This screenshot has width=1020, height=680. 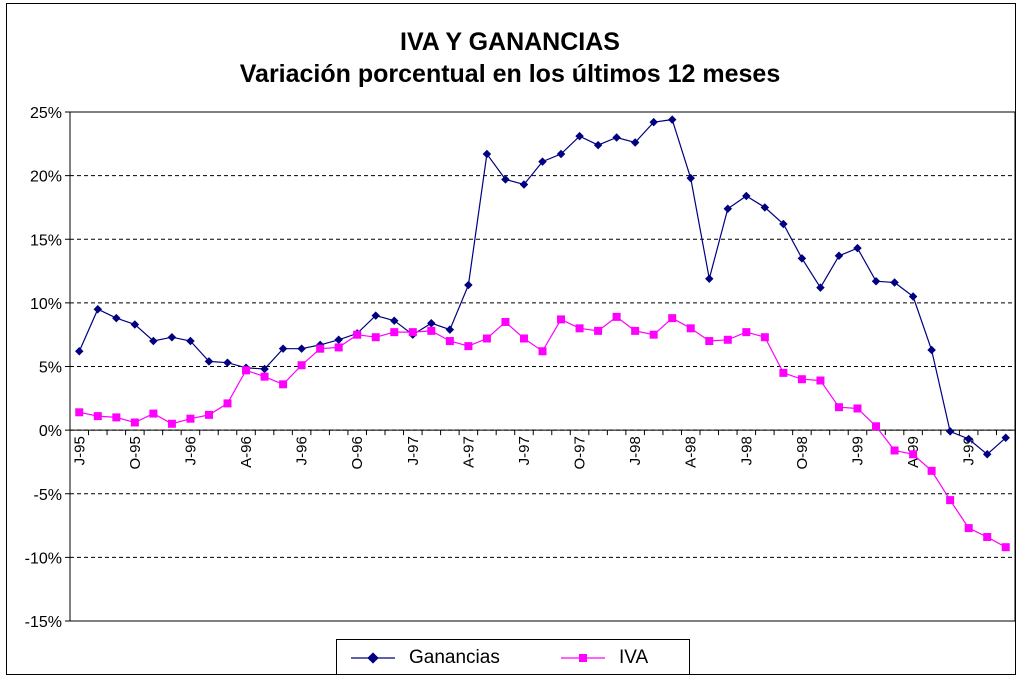 What do you see at coordinates (43, 622) in the screenshot?
I see `y-tick-label: -15%` at bounding box center [43, 622].